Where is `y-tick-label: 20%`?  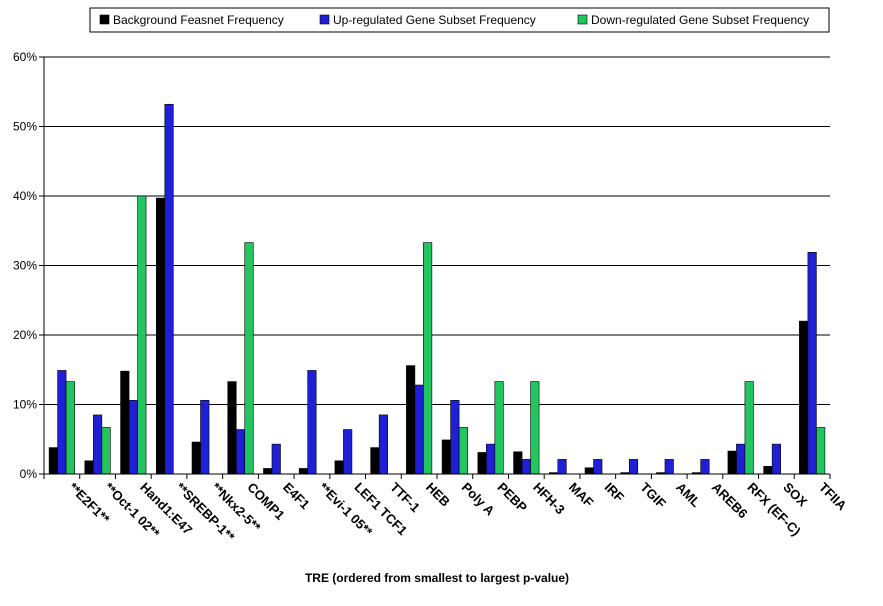
y-tick-label: 20% is located at coordinates (25, 335).